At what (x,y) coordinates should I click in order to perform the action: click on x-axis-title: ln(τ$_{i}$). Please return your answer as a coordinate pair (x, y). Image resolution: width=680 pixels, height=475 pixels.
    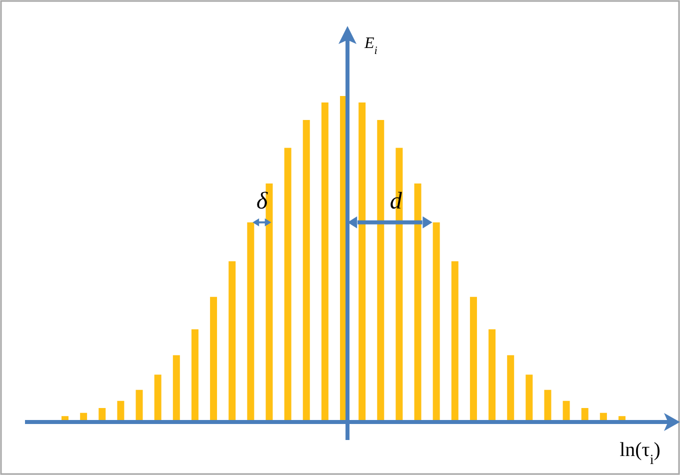
    Looking at the image, I should click on (640, 453).